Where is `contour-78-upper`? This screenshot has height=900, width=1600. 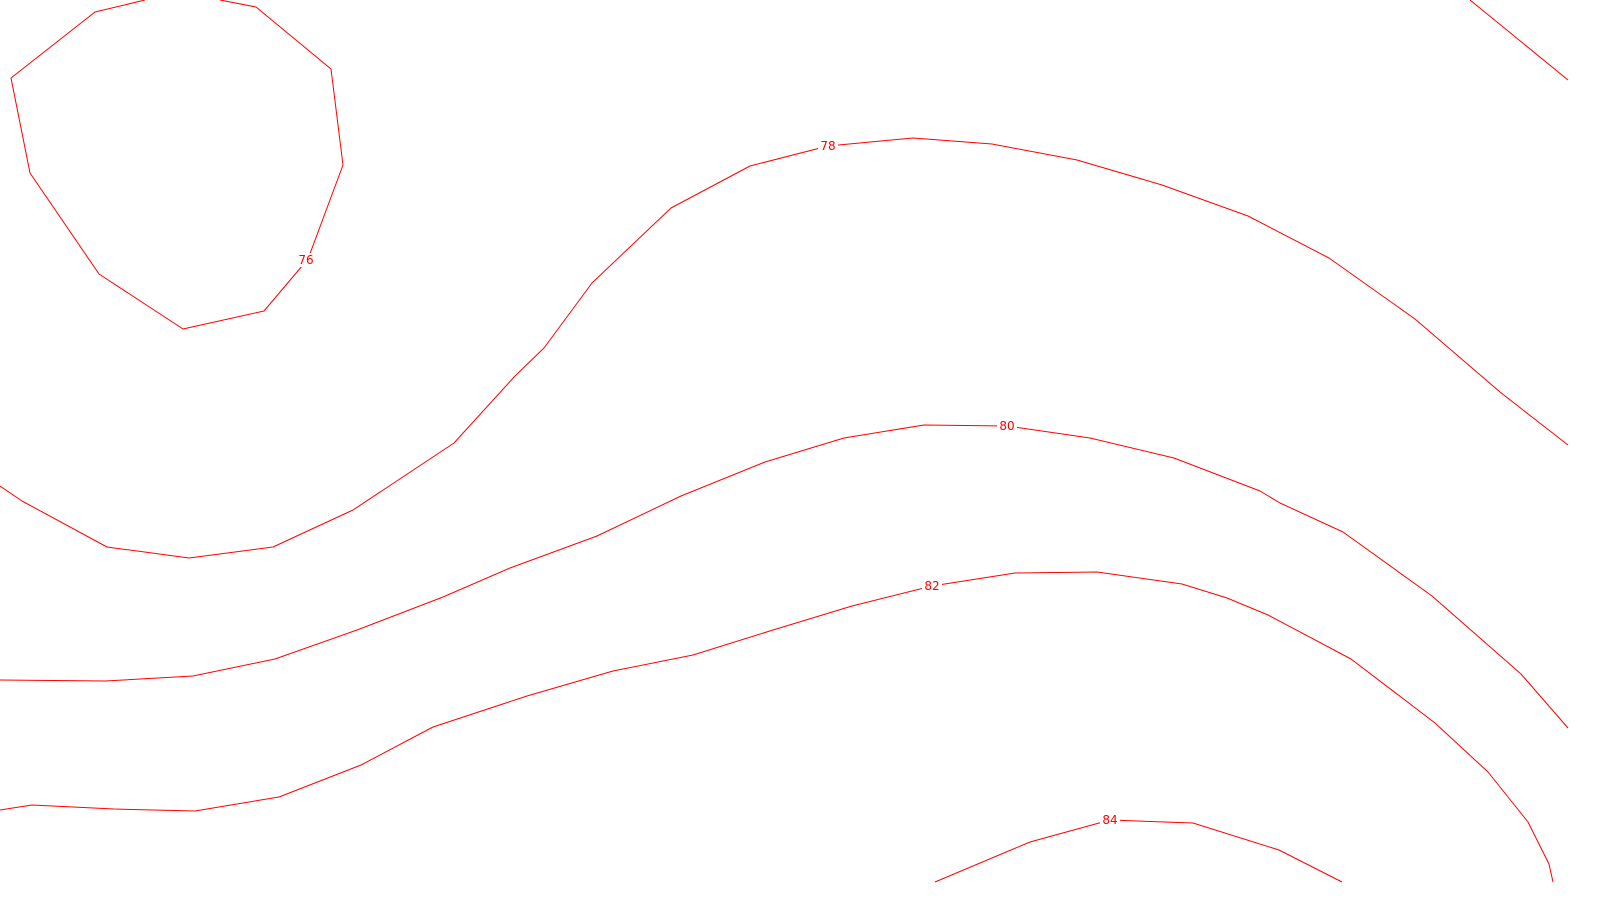
contour-78-upper is located at coordinates (1519, 40).